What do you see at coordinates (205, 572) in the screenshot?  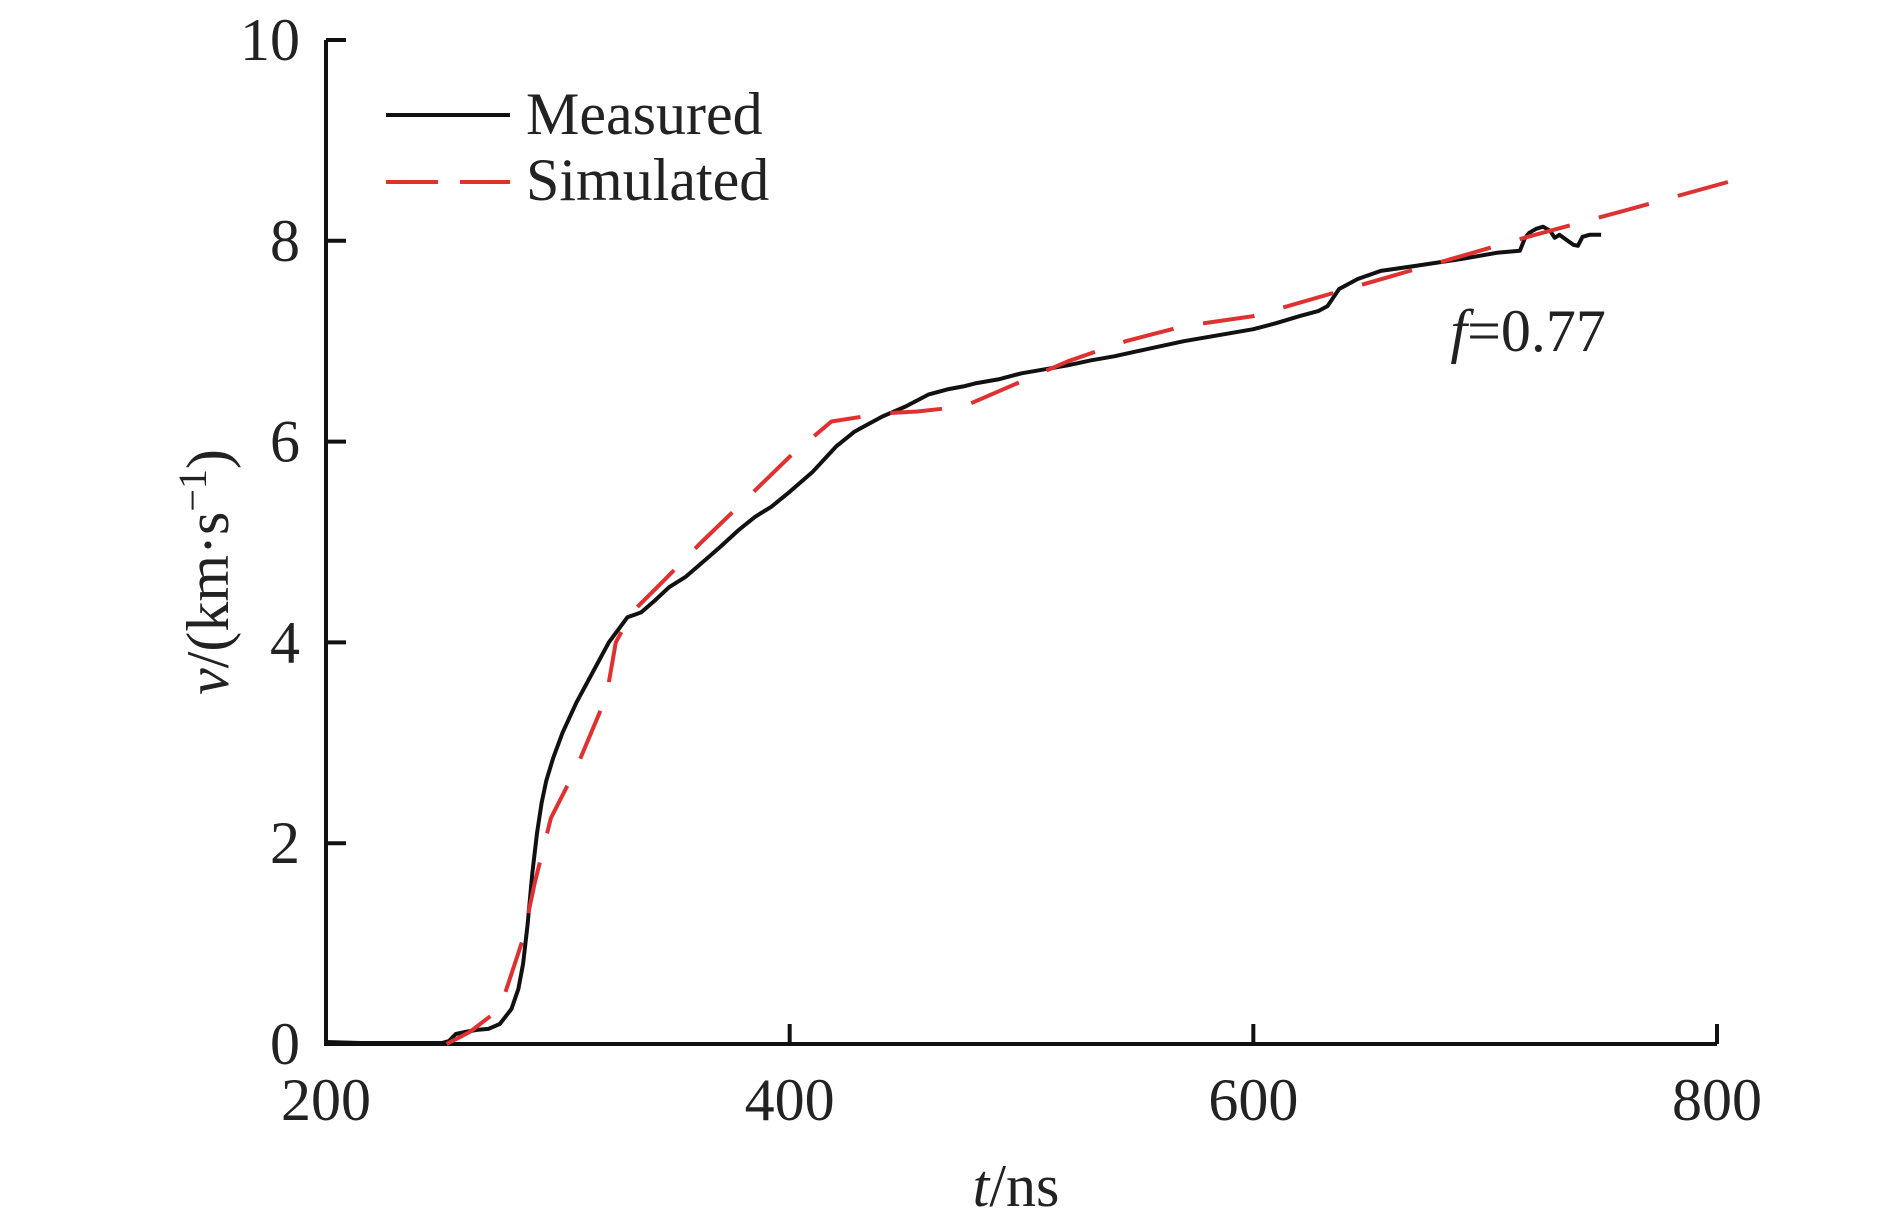 I see `y-axis-title: v/(km·s−1)` at bounding box center [205, 572].